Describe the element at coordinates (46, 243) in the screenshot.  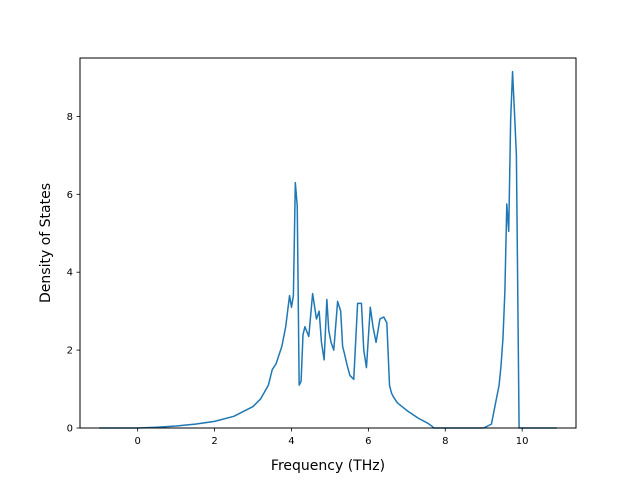
I see `y-axis-label: Density of States` at that location.